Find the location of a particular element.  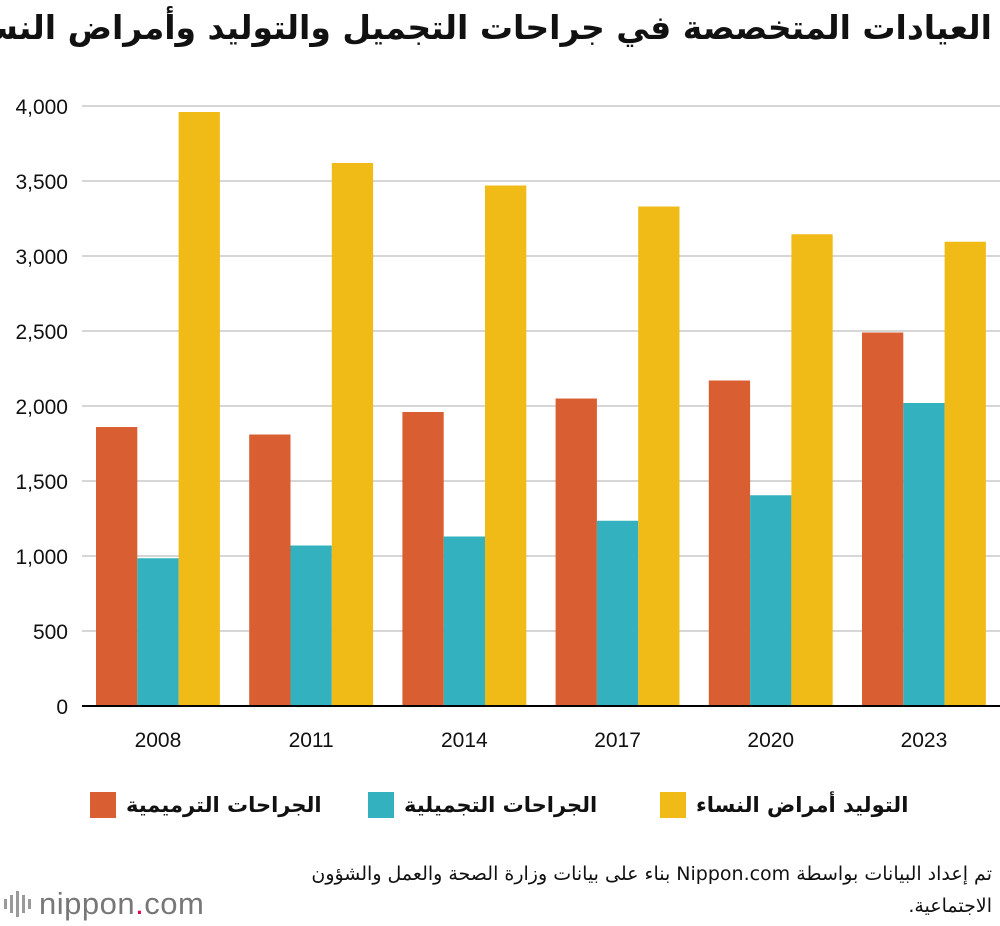

x-tick-label: 2020 is located at coordinates (770, 740).